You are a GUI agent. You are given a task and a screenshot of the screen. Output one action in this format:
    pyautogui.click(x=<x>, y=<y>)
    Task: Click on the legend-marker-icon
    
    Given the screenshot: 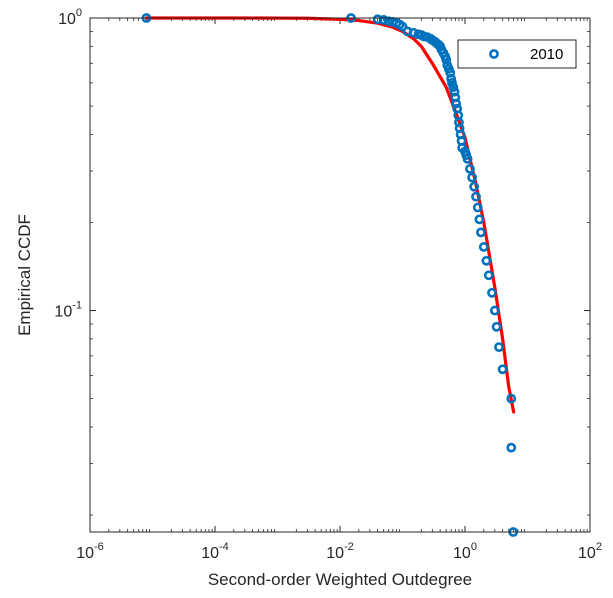 What is the action you would take?
    pyautogui.click(x=494, y=54)
    